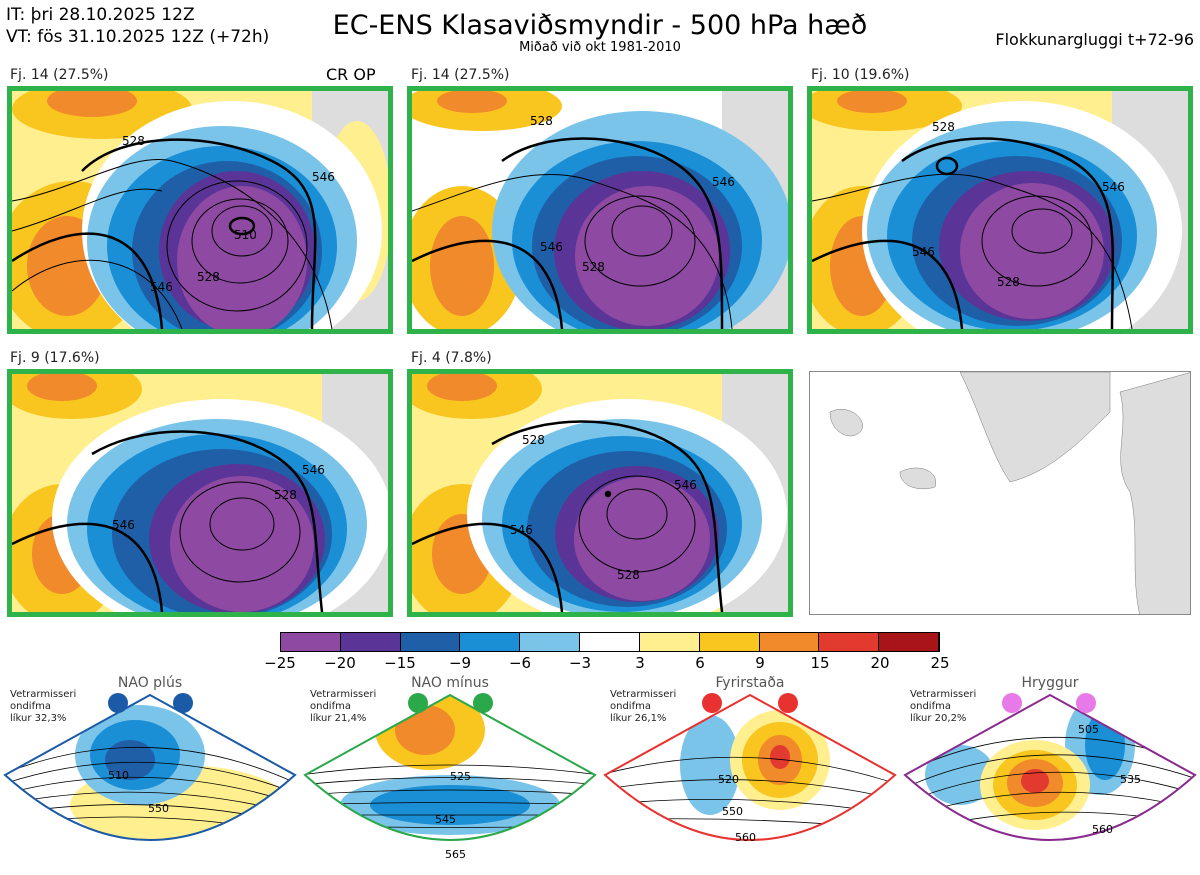  What do you see at coordinates (940, 663) in the screenshot?
I see `colorbar-tick-label: 25` at bounding box center [940, 663].